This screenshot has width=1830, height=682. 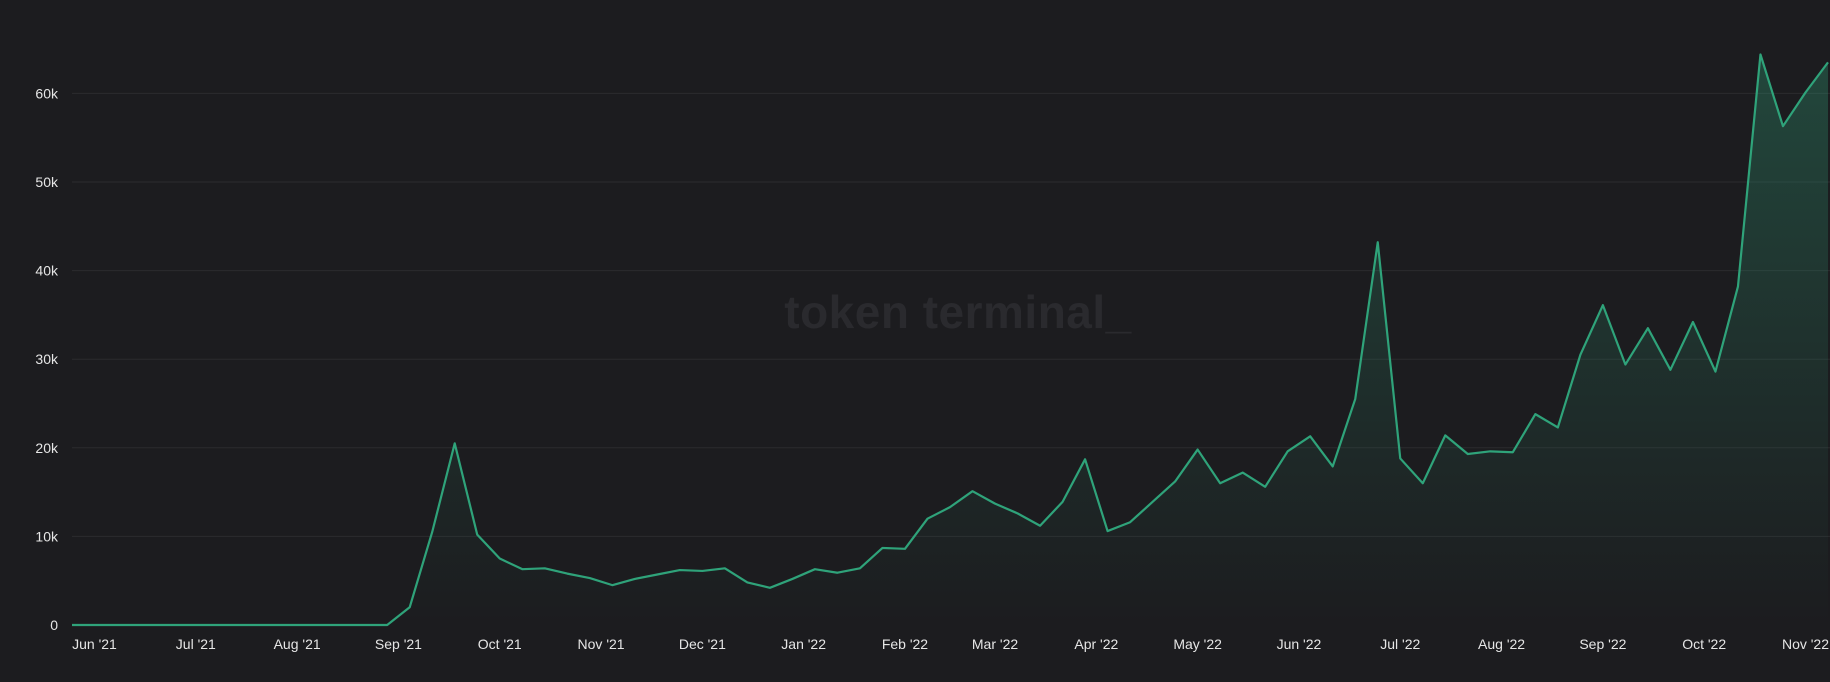 What do you see at coordinates (196, 644) in the screenshot?
I see `x-tick-label: Jul '21` at bounding box center [196, 644].